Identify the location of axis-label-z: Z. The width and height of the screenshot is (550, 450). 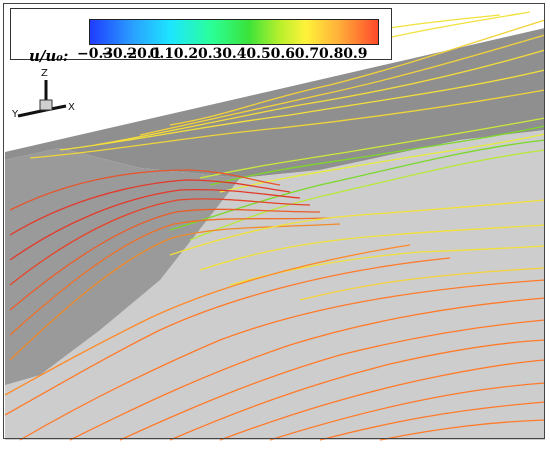
(44, 73).